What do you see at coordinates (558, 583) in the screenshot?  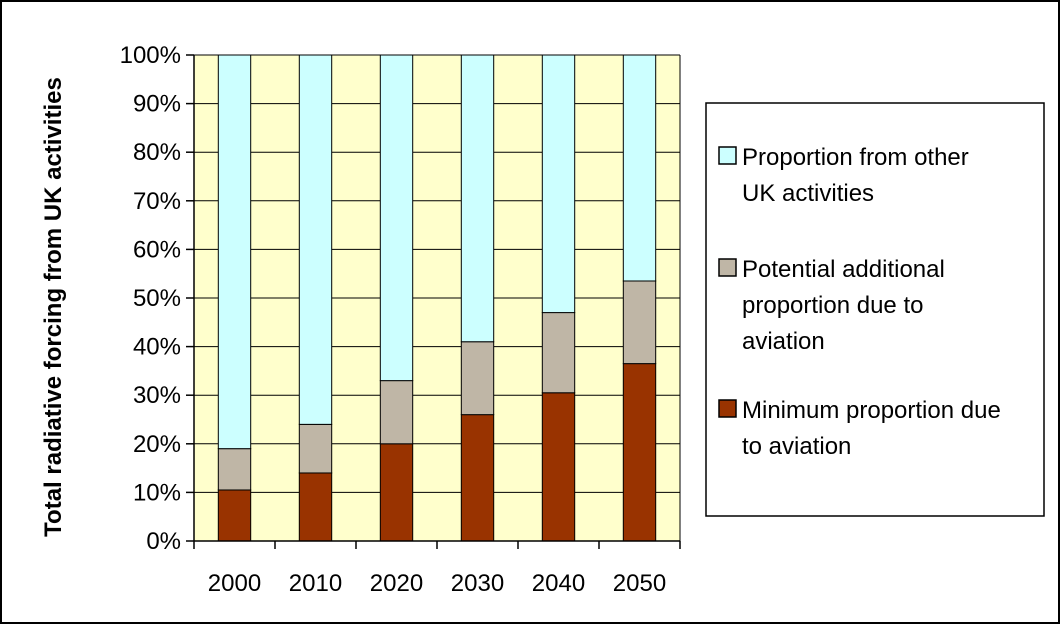 I see `x-tick-label: 2040` at bounding box center [558, 583].